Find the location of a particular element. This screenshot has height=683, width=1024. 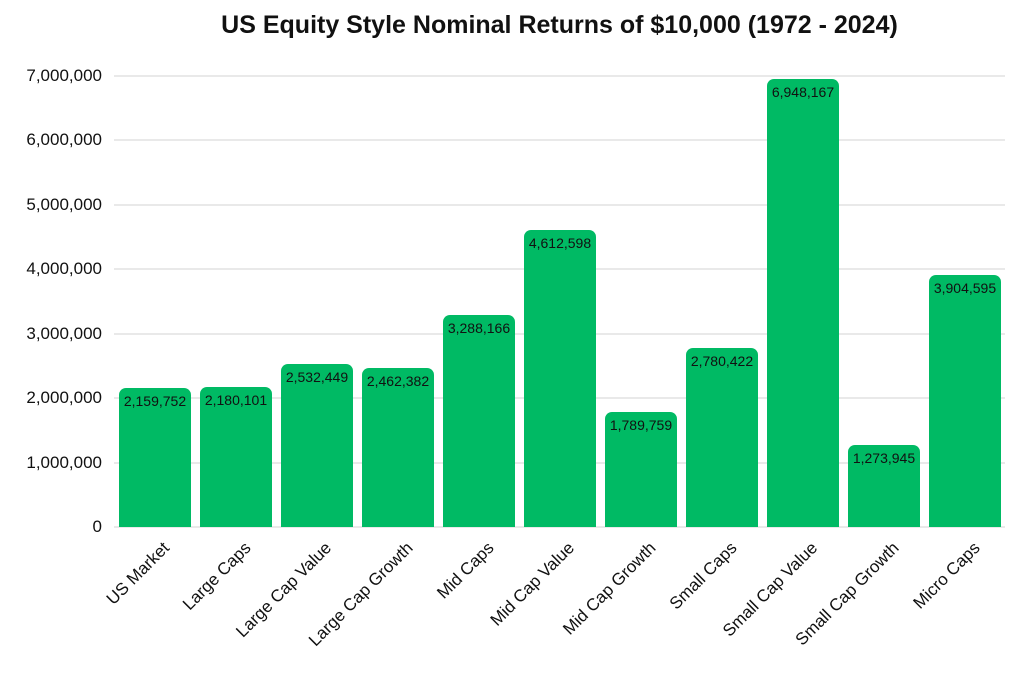

x-tick-label-large-caps: Large Caps is located at coordinates (216, 576).